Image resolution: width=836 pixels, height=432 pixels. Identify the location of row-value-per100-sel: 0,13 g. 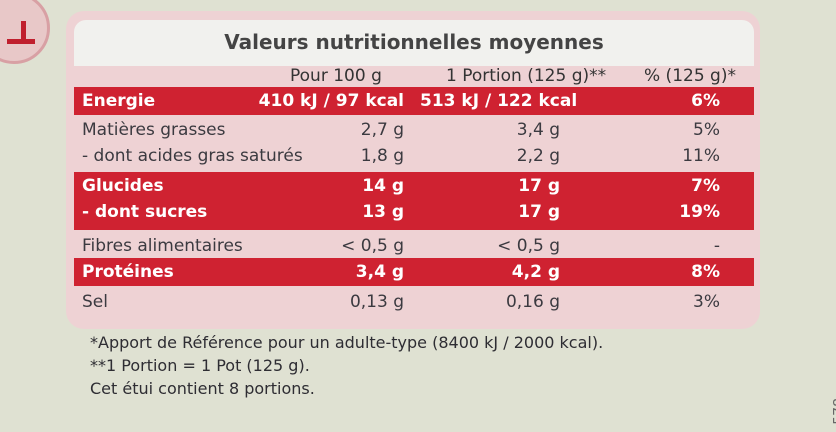
(376, 302).